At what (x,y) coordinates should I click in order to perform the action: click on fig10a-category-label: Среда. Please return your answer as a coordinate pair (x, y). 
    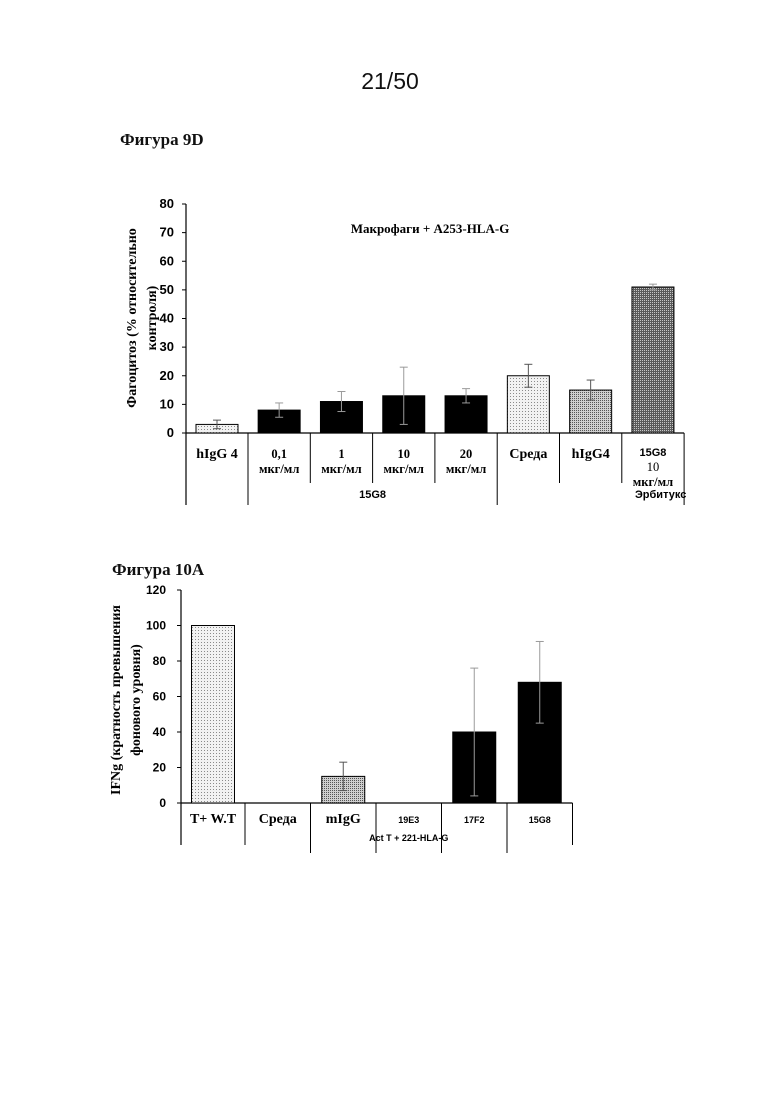
    Looking at the image, I should click on (278, 819).